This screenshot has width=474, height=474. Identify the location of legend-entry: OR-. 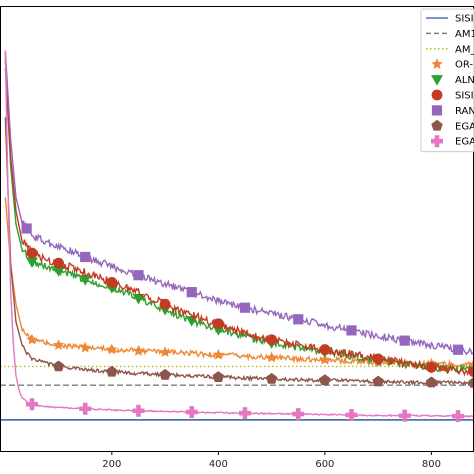
(452, 64).